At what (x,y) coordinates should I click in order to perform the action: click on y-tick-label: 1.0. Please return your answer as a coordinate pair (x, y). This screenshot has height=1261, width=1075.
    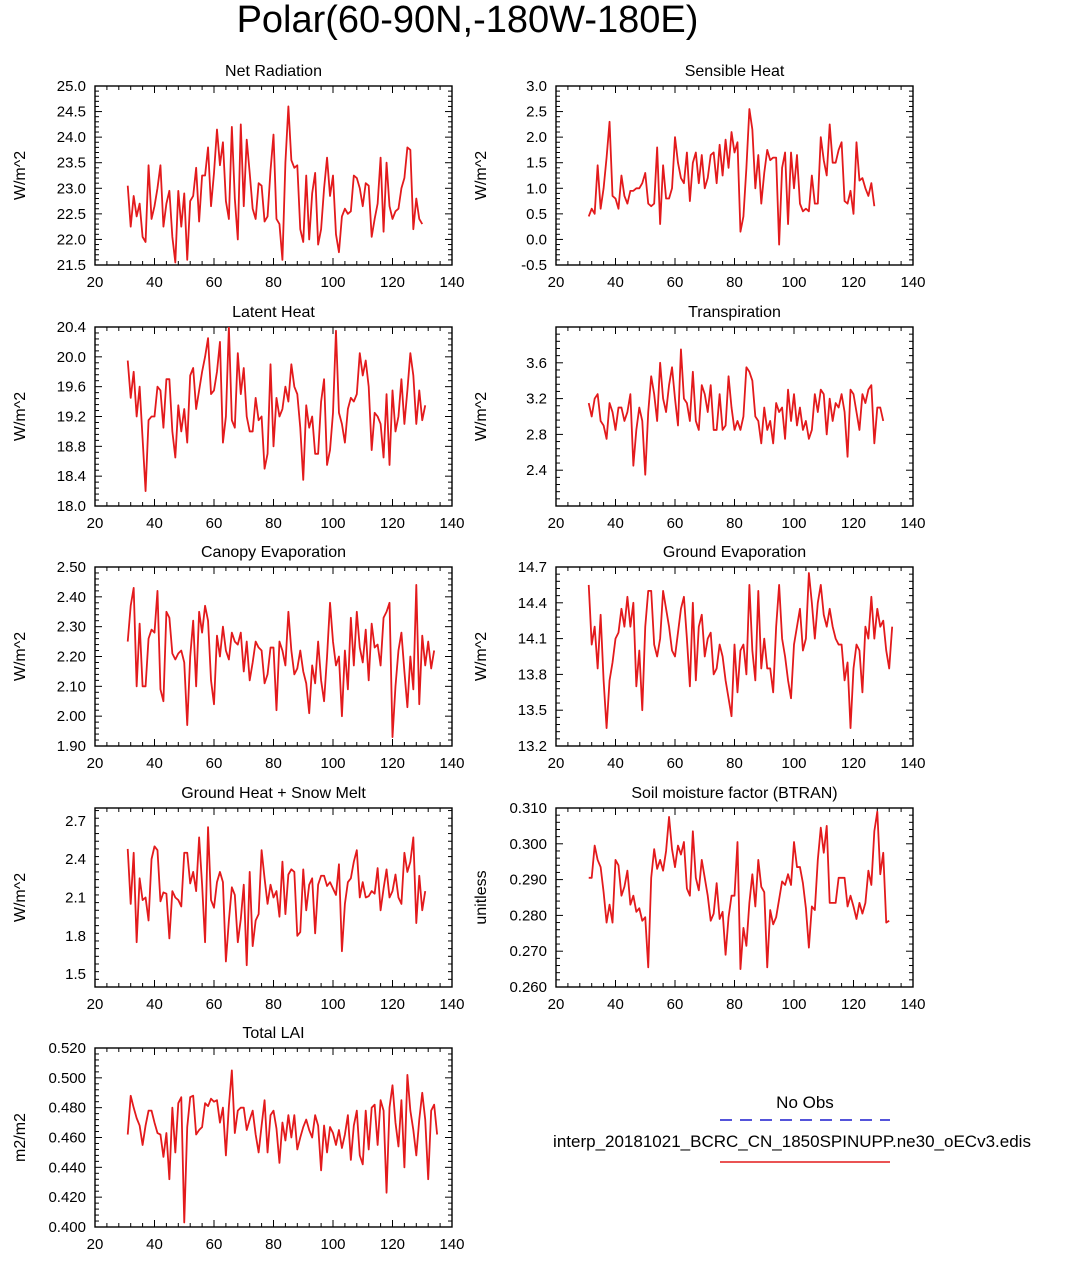
    Looking at the image, I should click on (536, 188).